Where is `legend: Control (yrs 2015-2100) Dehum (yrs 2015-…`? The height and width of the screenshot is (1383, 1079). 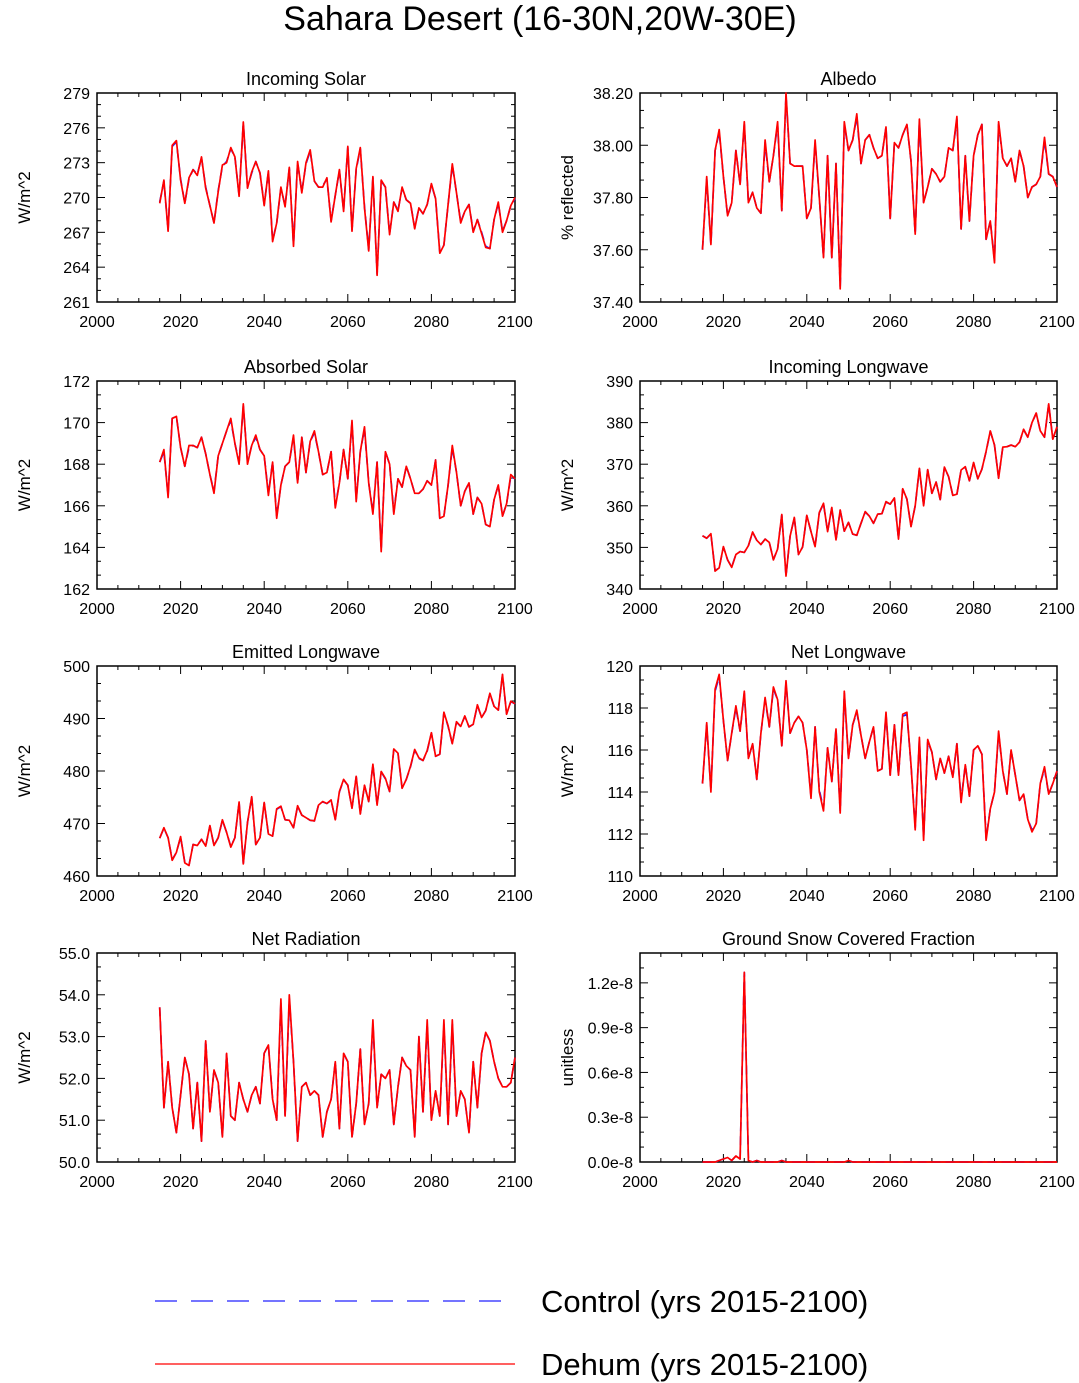
legend: Control (yrs 2015-2100) Dehum (yrs 2015-… is located at coordinates (511, 1333).